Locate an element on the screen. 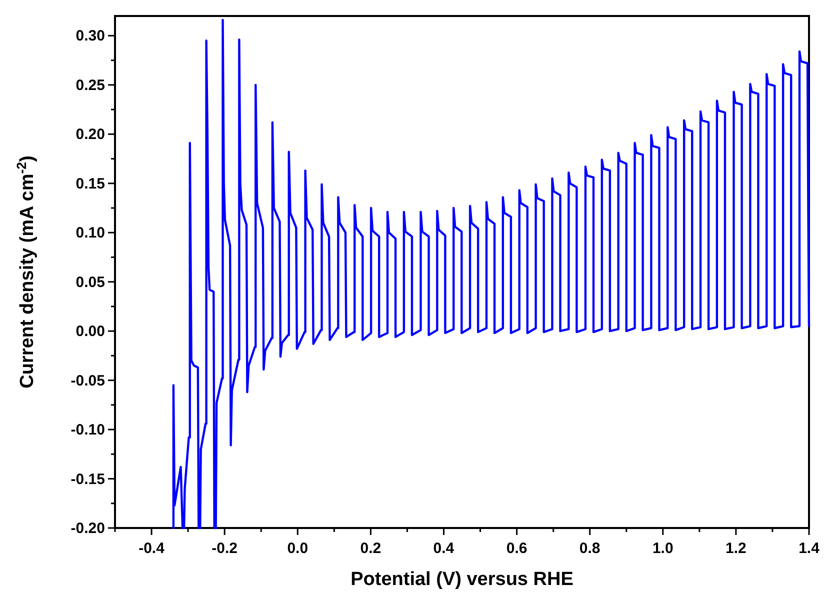  y-tick-label: 0.05 is located at coordinates (90, 282).